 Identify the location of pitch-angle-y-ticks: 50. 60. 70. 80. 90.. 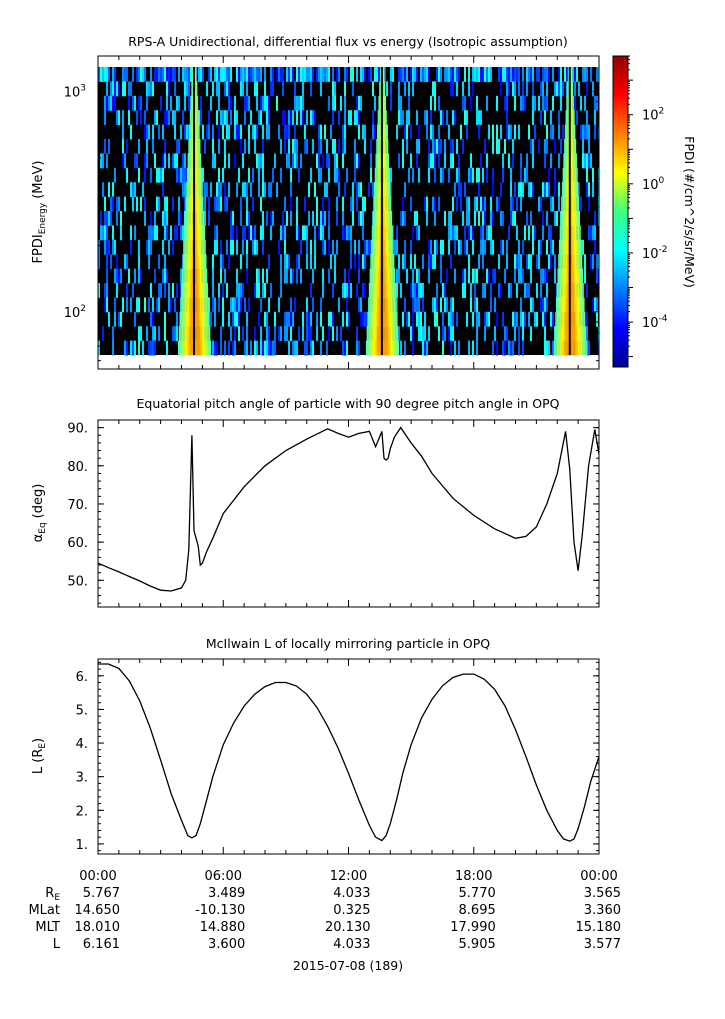
(333, 511).